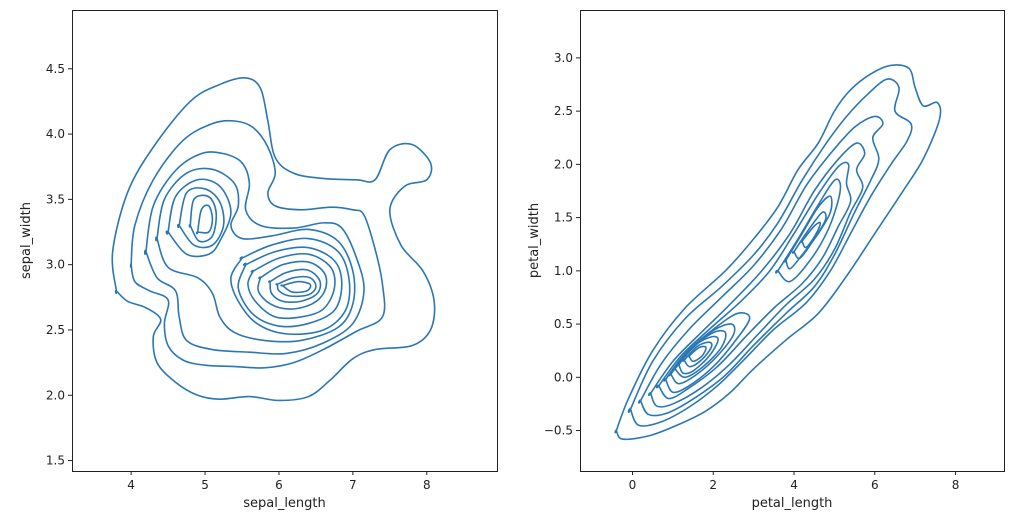 This screenshot has height=522, width=1020. Describe the element at coordinates (713, 485) in the screenshot. I see `x-tick-label: 2` at that location.